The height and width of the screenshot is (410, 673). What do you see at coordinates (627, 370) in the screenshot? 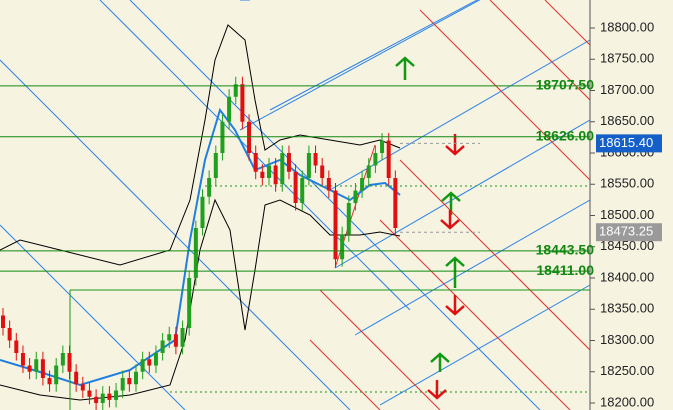
I see `y-tick-label: 18250.00` at bounding box center [627, 370].